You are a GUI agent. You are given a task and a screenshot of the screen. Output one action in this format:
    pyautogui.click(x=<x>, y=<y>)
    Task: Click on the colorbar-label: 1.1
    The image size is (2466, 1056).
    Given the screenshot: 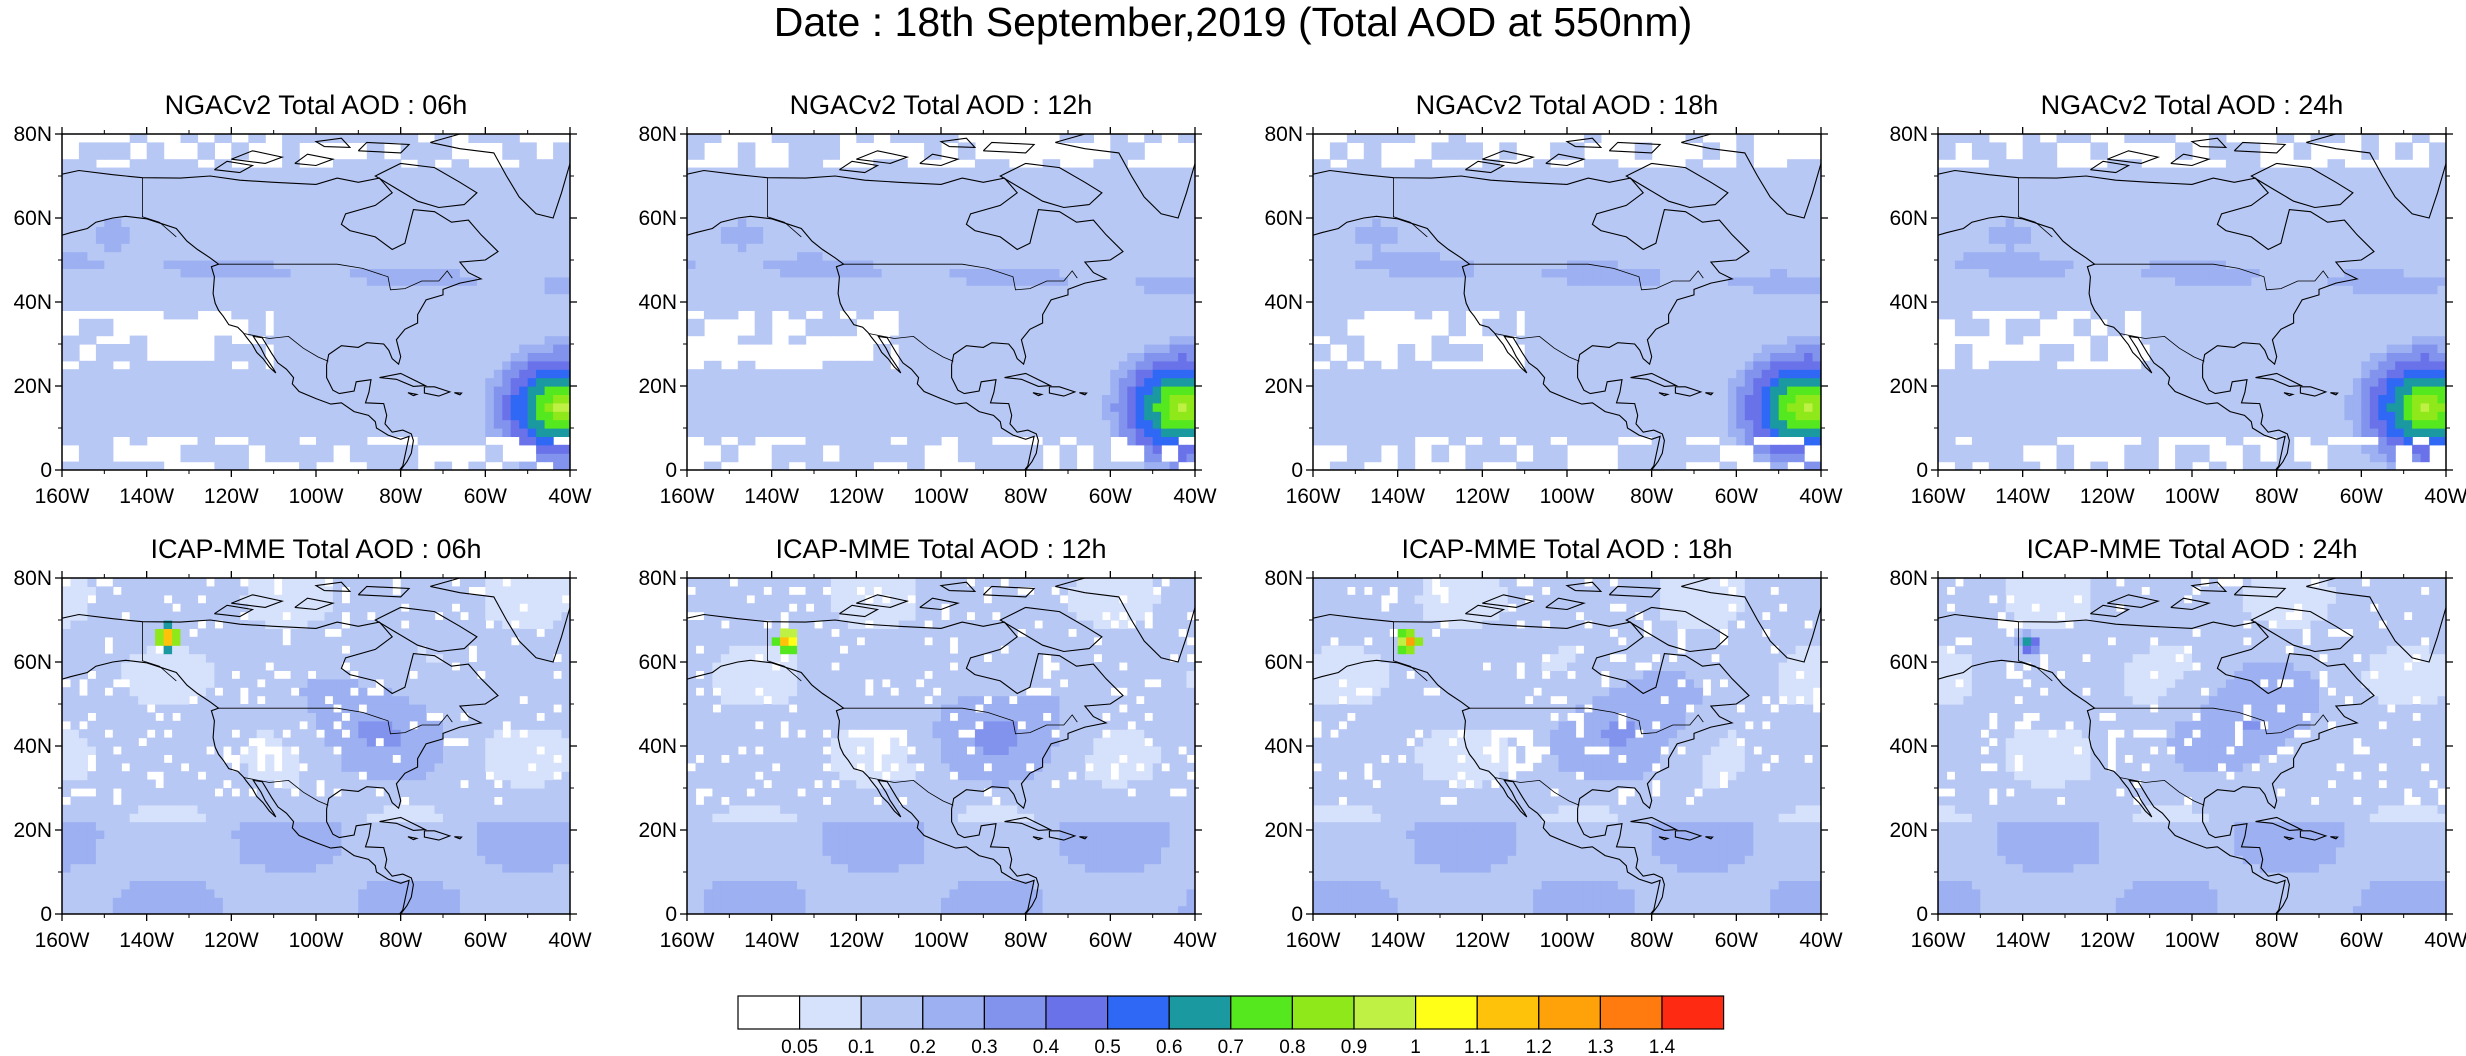 What is the action you would take?
    pyautogui.click(x=1477, y=1046)
    